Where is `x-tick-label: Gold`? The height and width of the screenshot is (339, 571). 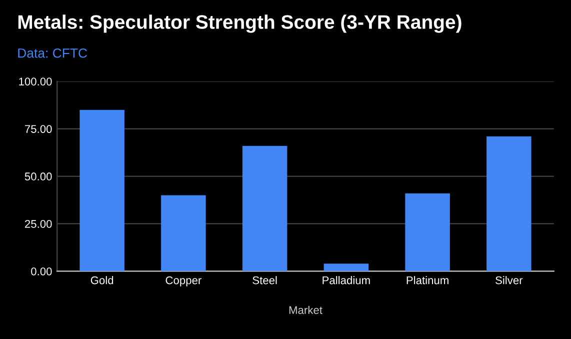
x-tick-label: Gold is located at coordinates (102, 280).